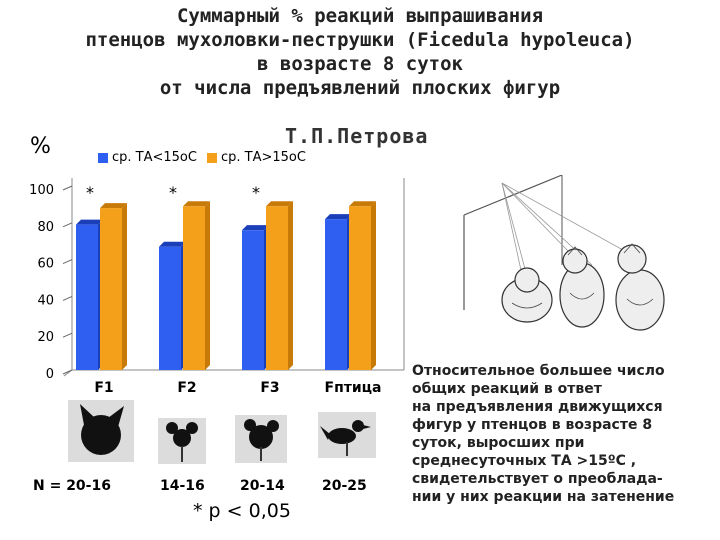  I want to click on y-tick-label: 20, so click(45, 337).